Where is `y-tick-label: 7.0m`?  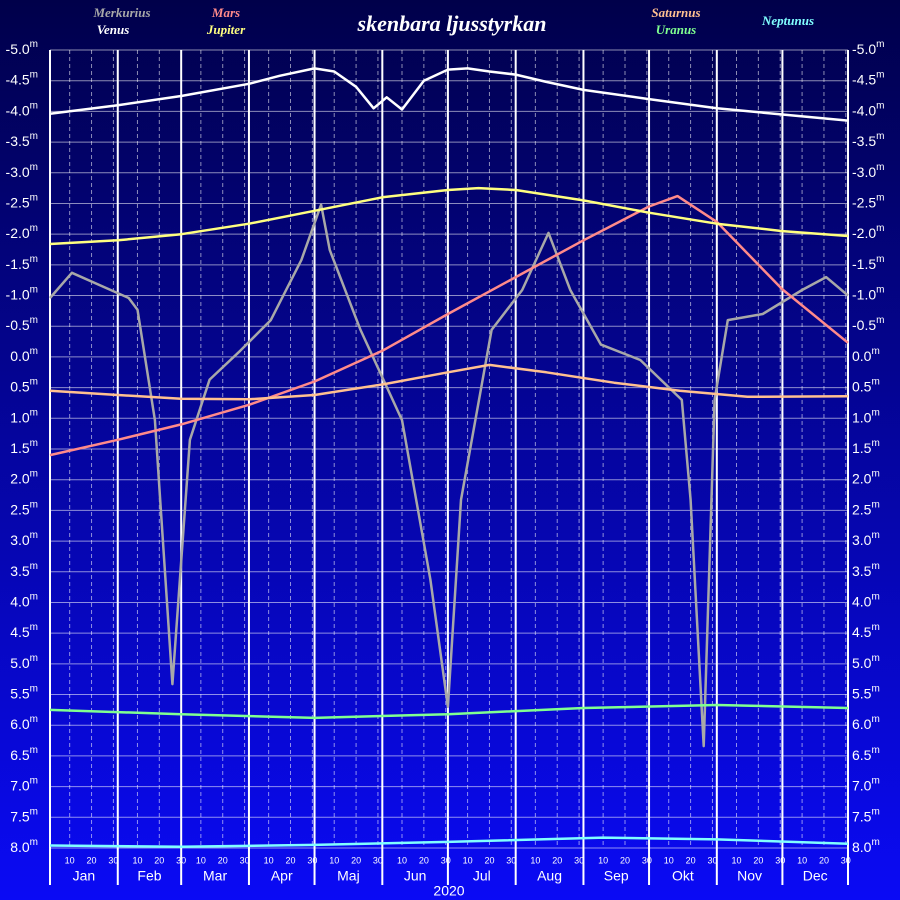
y-tick-label: 7.0m is located at coordinates (866, 784).